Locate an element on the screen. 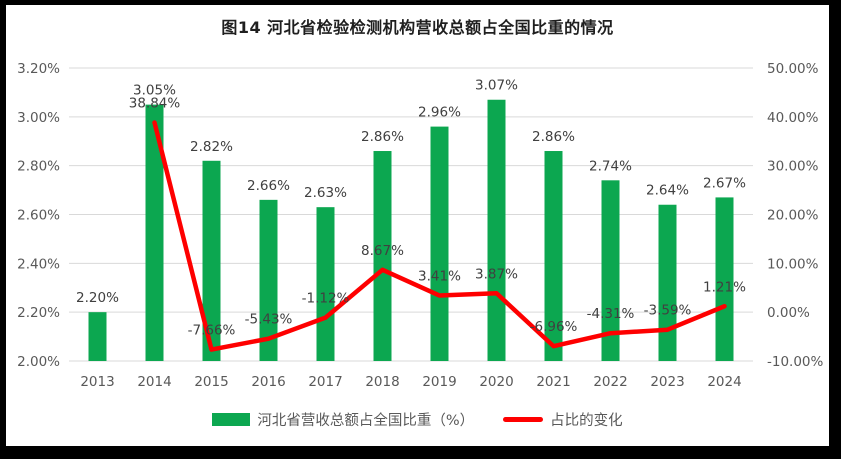 This screenshot has height=459, width=841. left-axis-tick: 2.80% is located at coordinates (38, 167).